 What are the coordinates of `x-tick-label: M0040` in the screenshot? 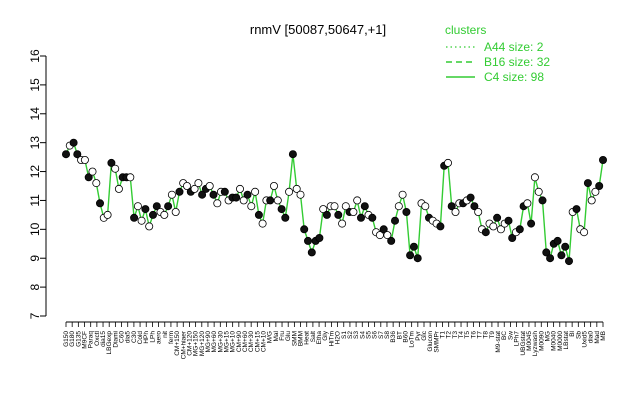 It's located at (554, 341).